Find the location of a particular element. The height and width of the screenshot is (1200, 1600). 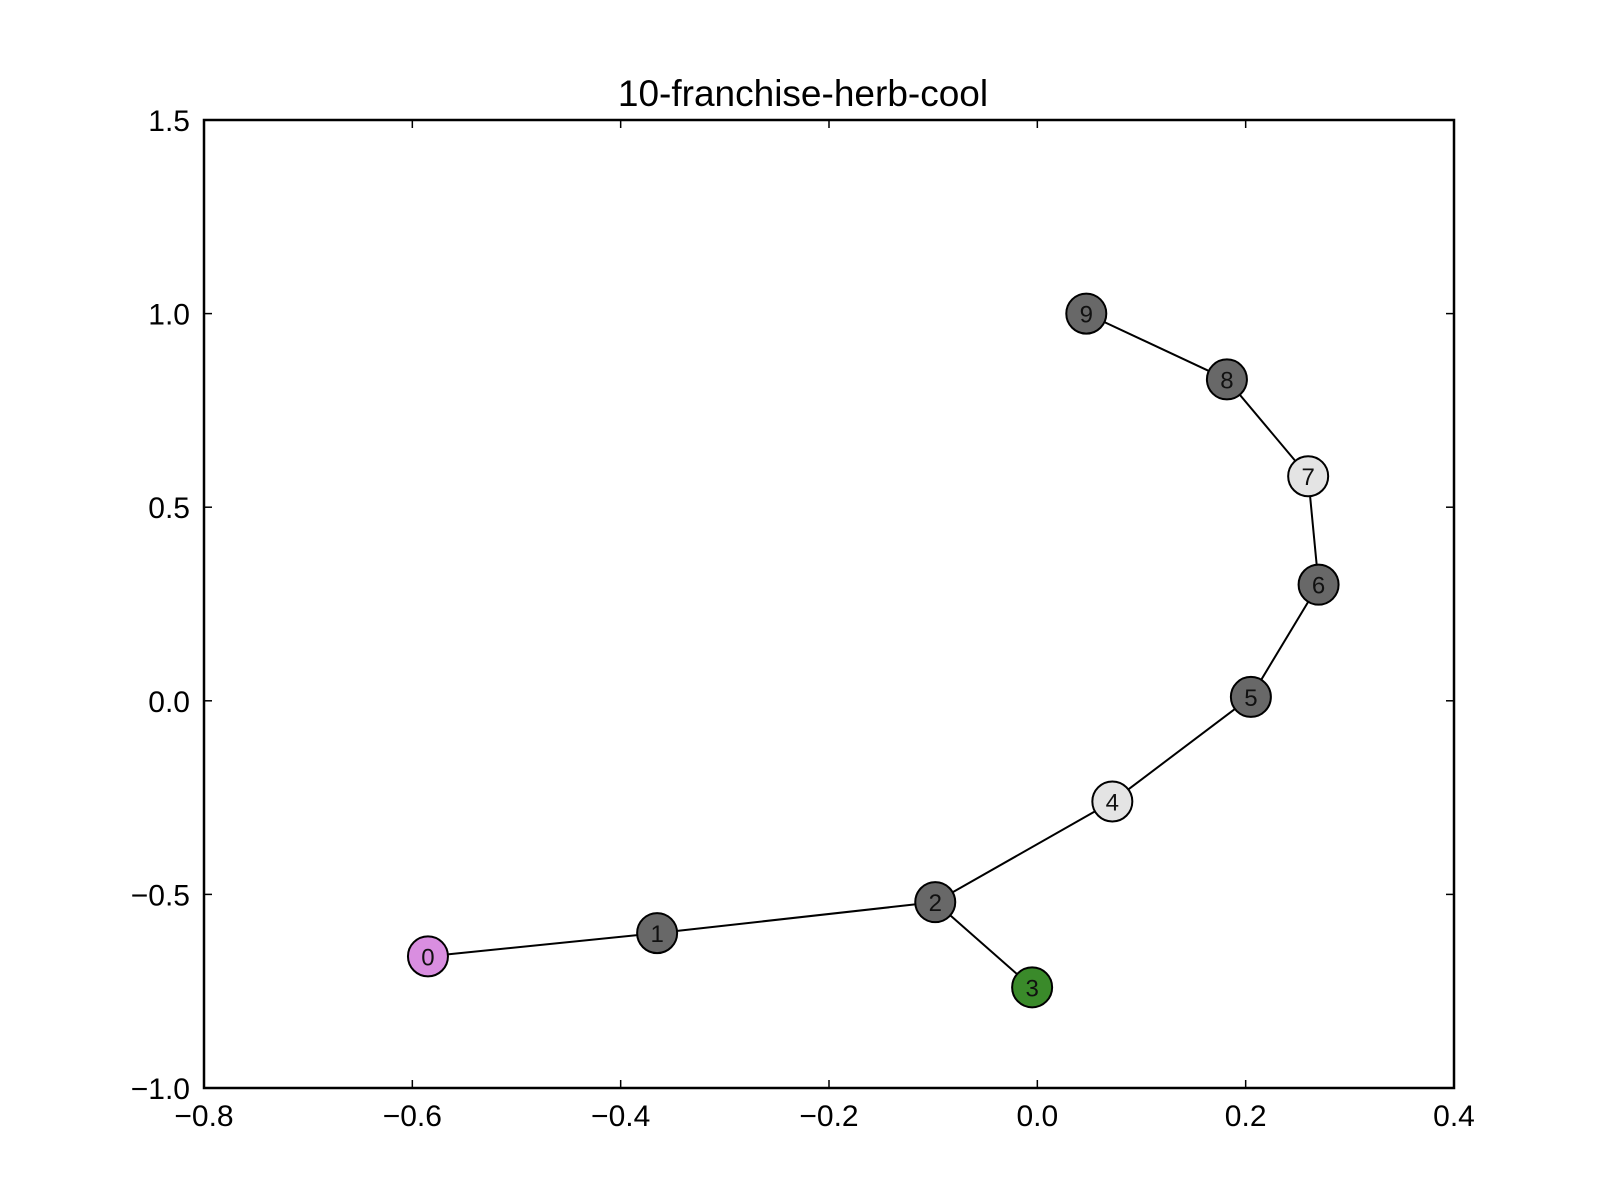

y-tick-label: 0.5 is located at coordinates (169, 508).